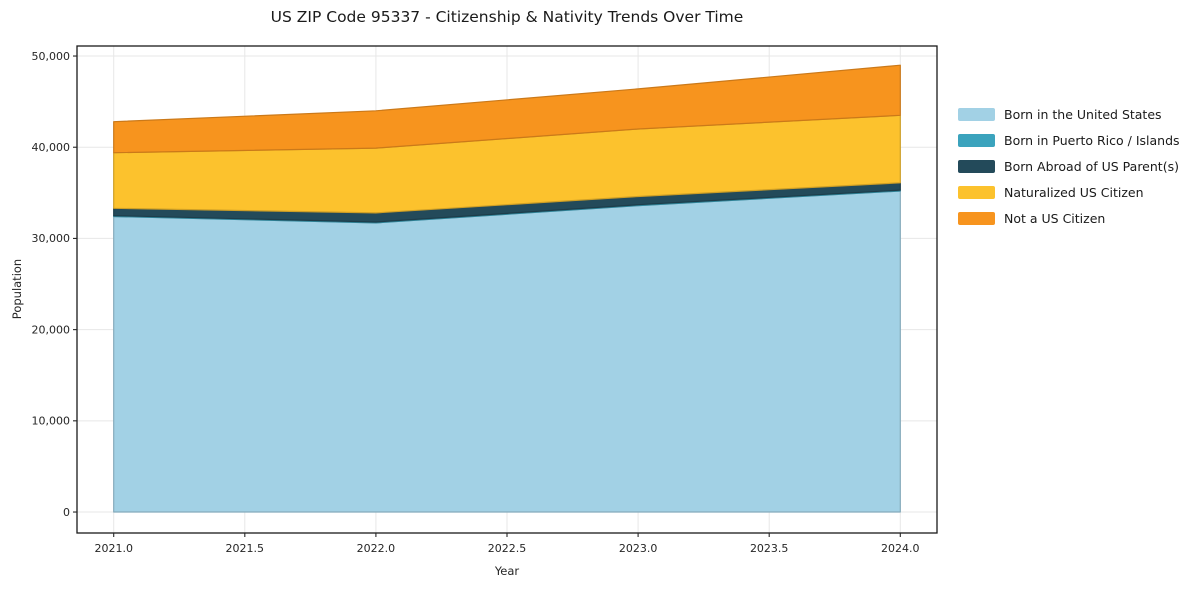  What do you see at coordinates (17, 289) in the screenshot?
I see `y-axis-label: Population` at bounding box center [17, 289].